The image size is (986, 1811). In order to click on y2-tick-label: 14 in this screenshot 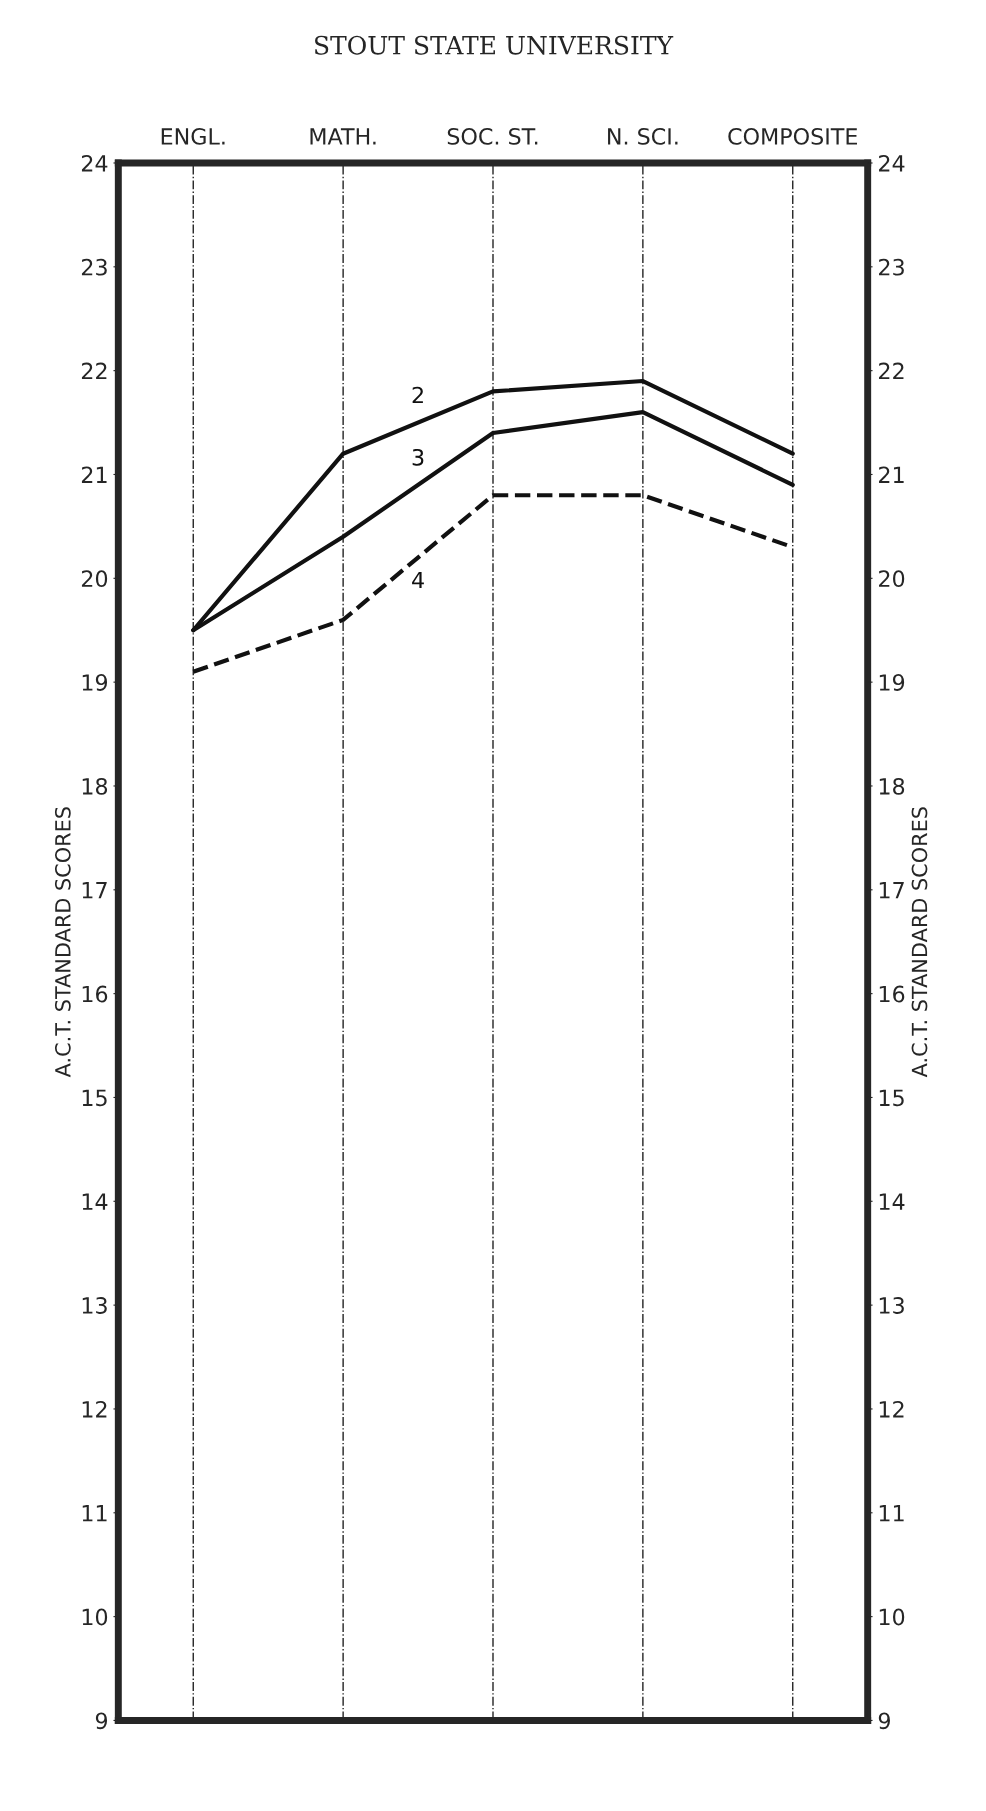, I will do `click(892, 1201)`.